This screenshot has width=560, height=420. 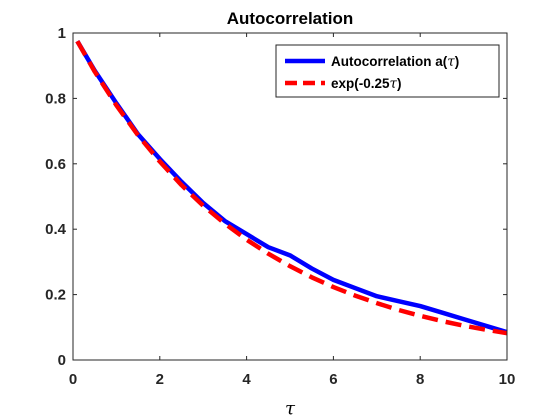 I want to click on legend: Autocorrelation a(τ) exp(-0.25τ), so click(x=387, y=71).